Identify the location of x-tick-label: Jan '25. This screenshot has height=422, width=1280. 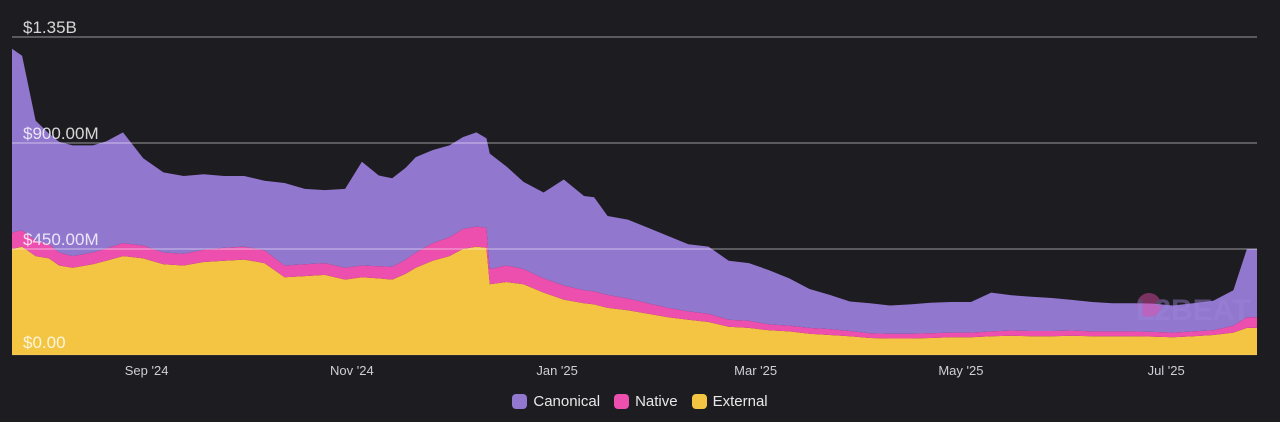
(557, 370).